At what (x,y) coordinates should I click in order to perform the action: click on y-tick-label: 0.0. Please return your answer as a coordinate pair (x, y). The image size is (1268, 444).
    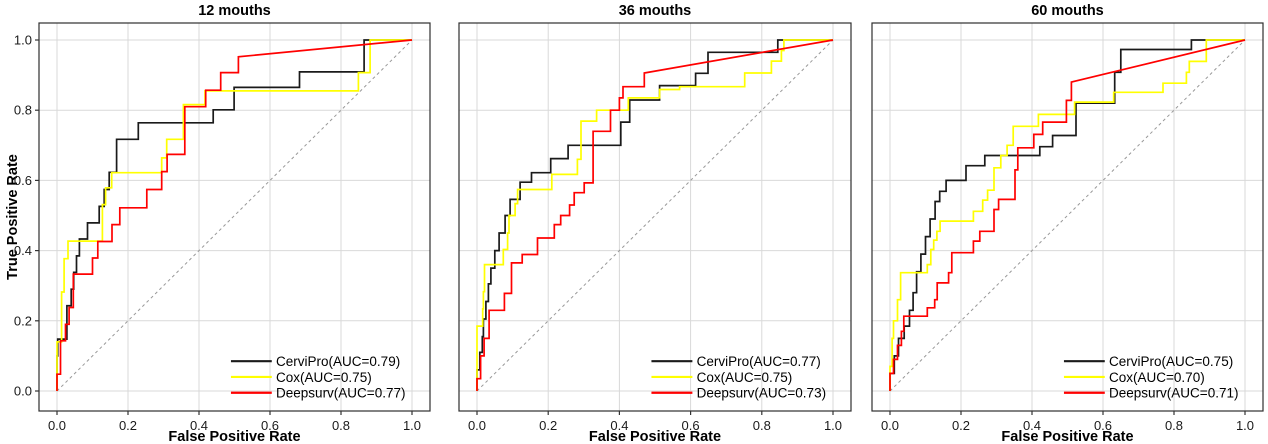
    Looking at the image, I should click on (23, 391).